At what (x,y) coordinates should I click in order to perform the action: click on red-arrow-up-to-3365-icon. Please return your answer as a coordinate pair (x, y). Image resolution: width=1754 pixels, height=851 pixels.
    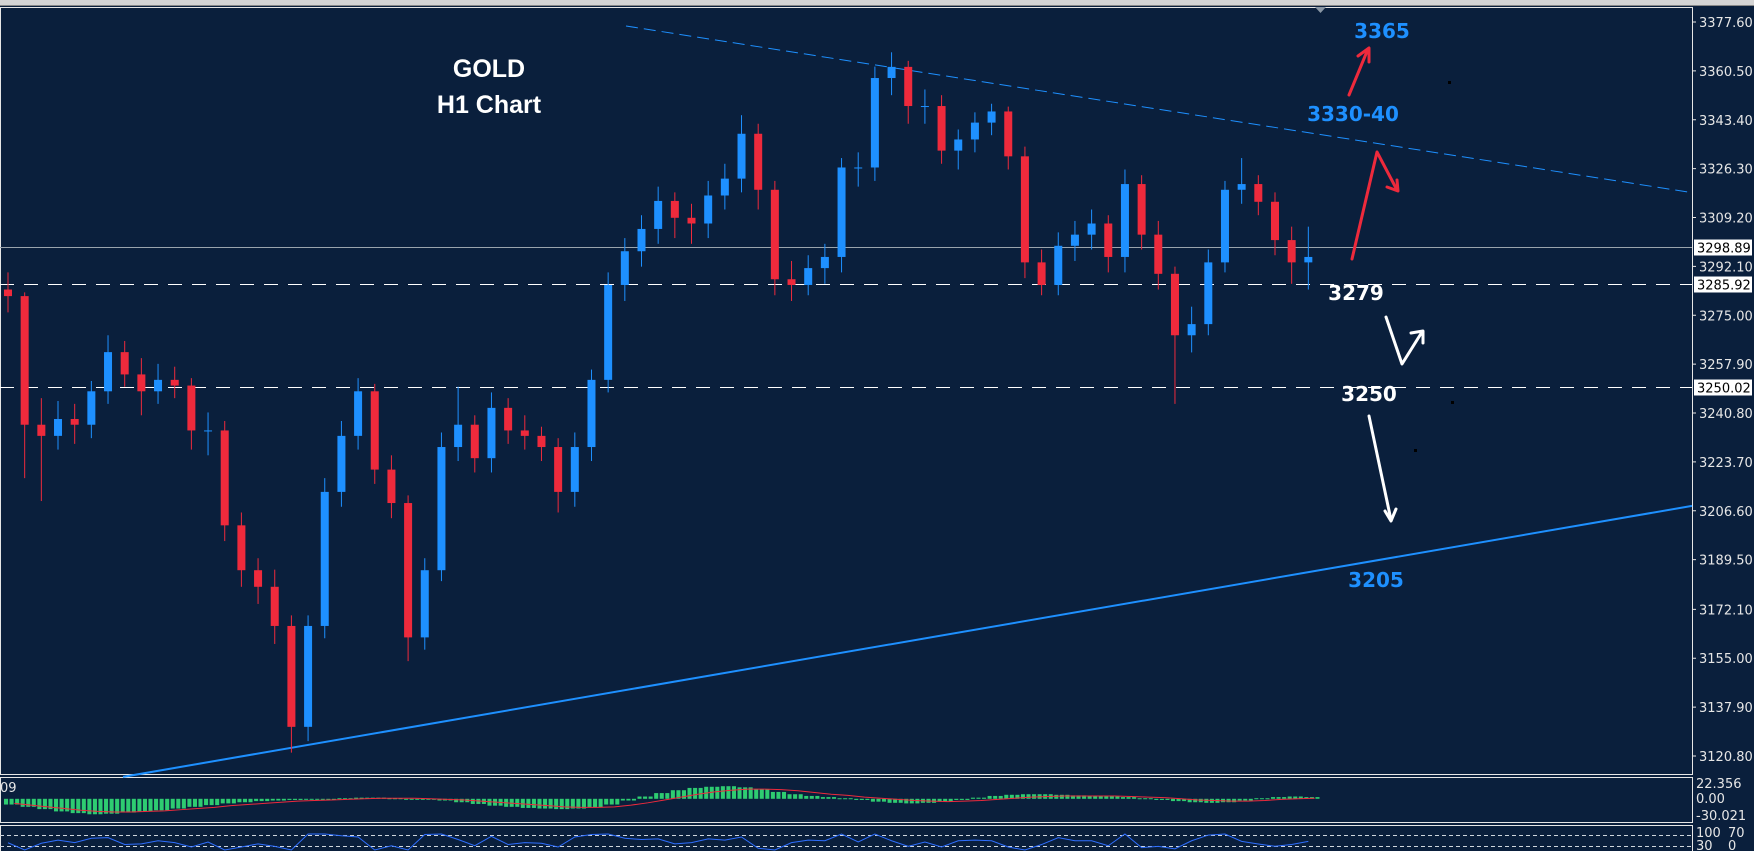
    Looking at the image, I should click on (1359, 71).